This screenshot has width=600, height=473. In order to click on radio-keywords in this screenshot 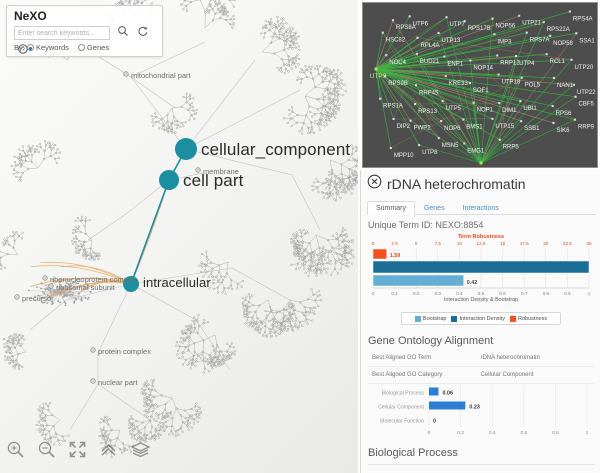, I will do `click(30, 47)`.